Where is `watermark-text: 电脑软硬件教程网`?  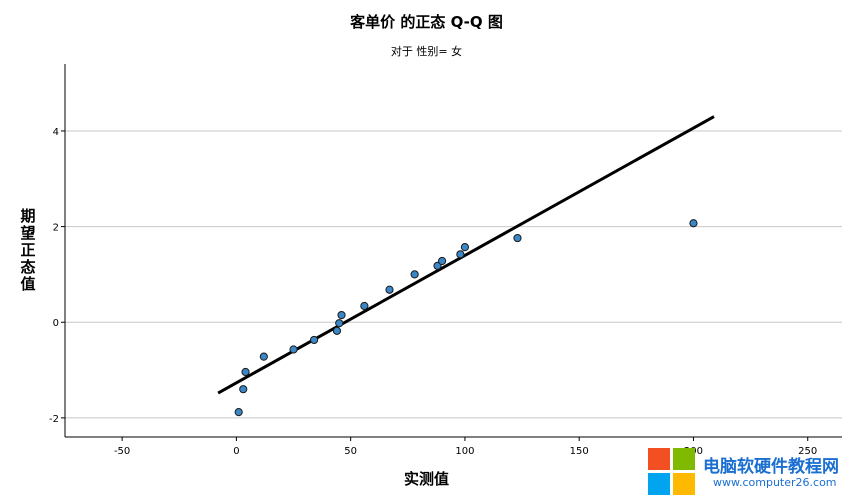 watermark-text: 电脑软硬件教程网 is located at coordinates (771, 467).